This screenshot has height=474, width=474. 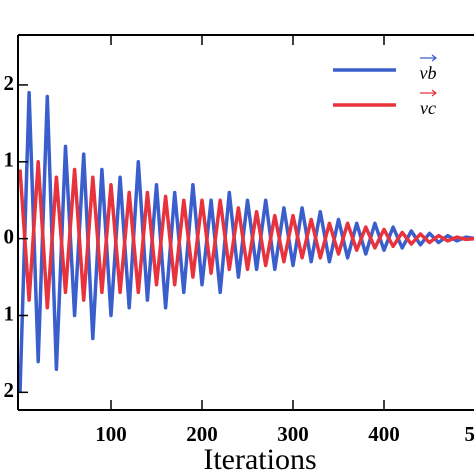 What do you see at coordinates (428, 108) in the screenshot?
I see `legend-label: vc` at bounding box center [428, 108].